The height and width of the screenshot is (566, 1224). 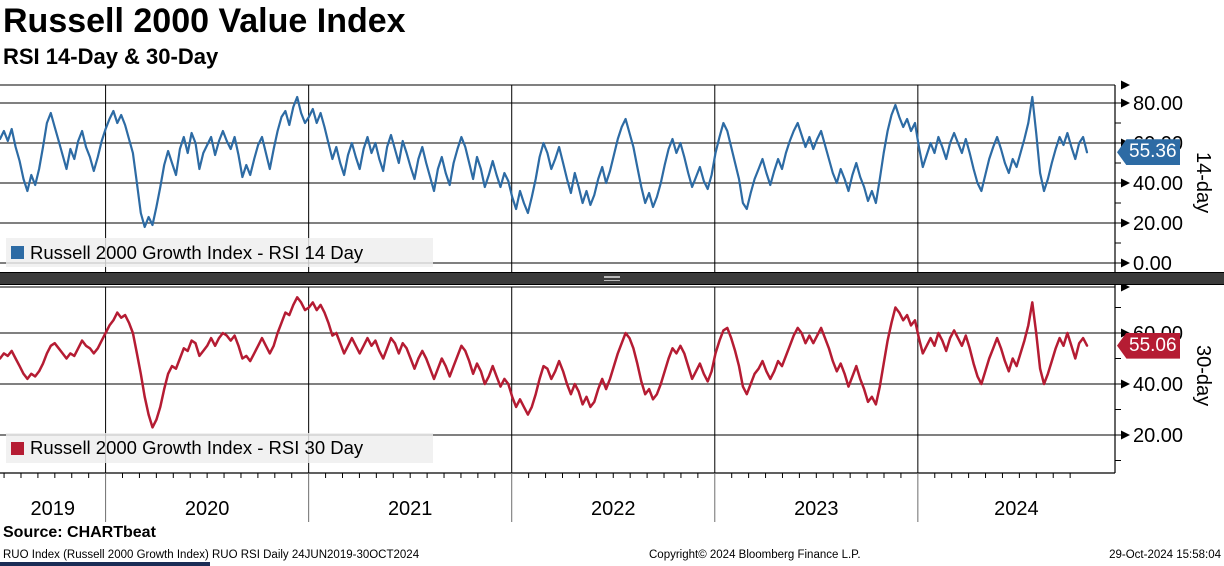 I want to click on legend-swatch-red, so click(x=17, y=448).